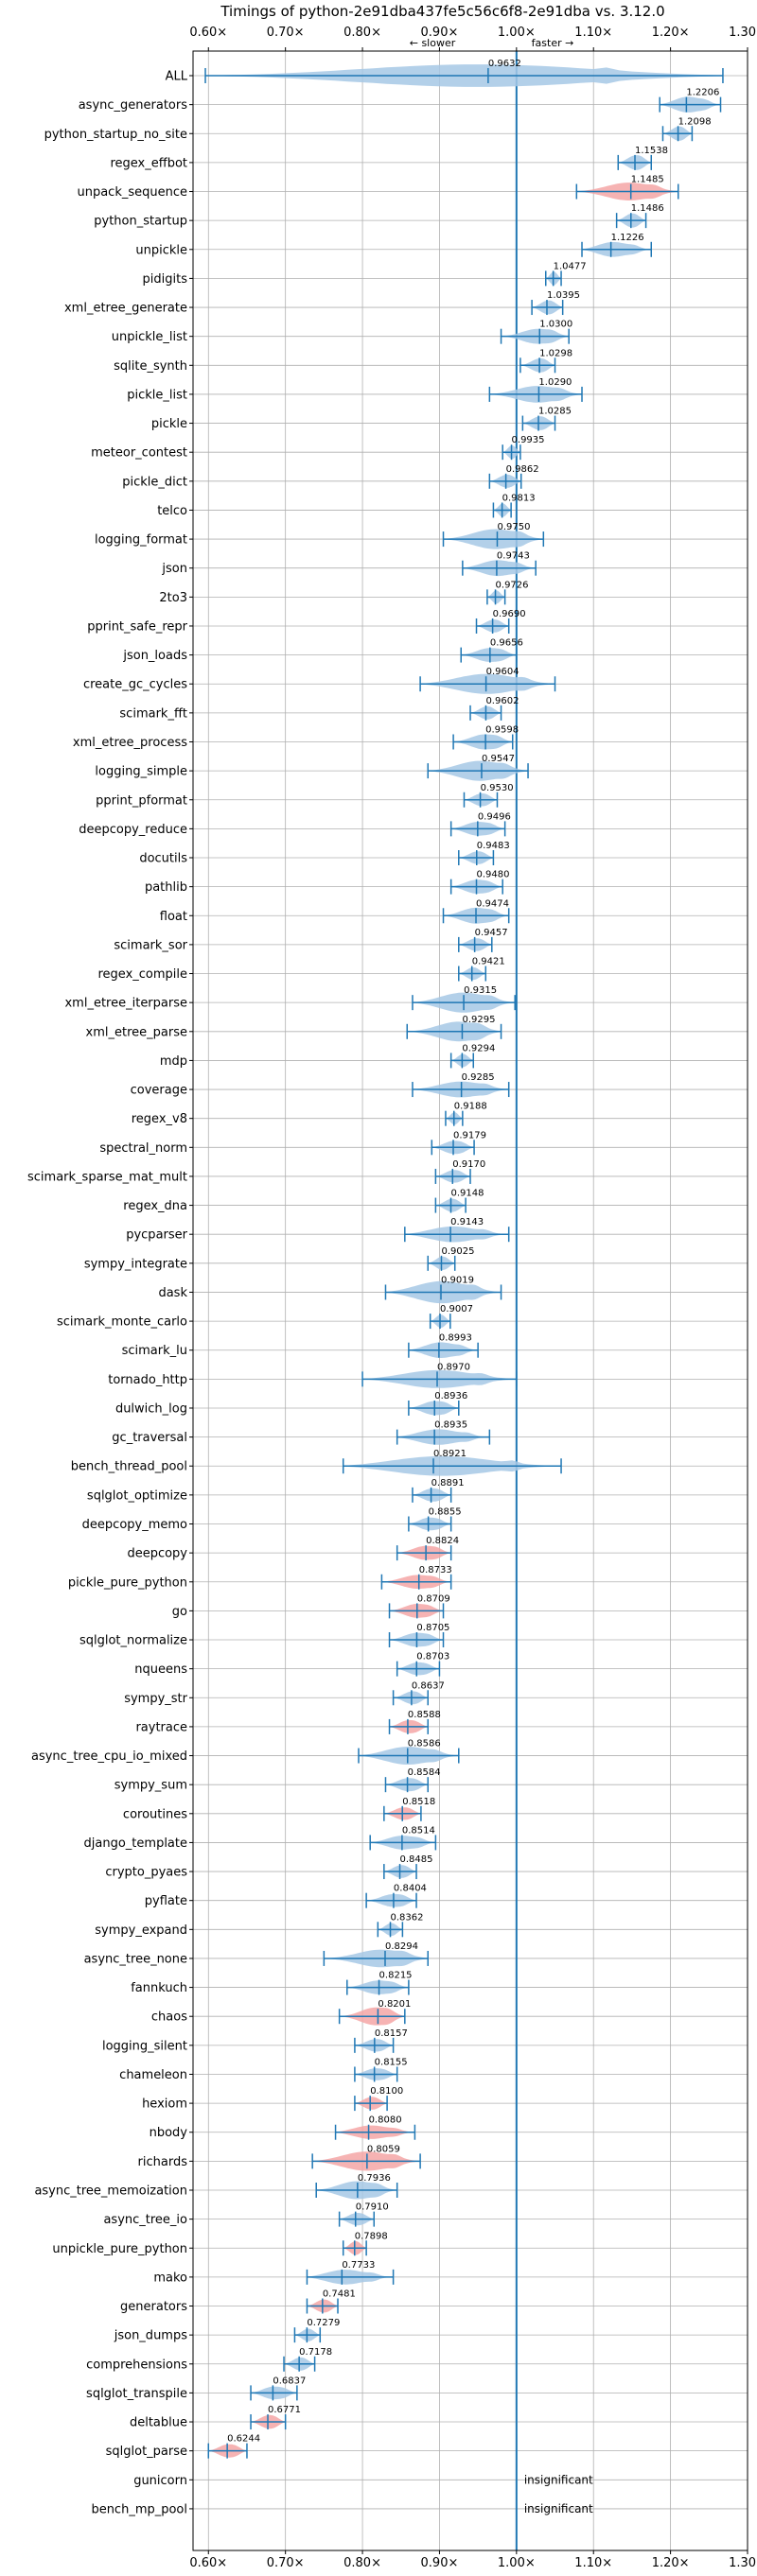  Describe the element at coordinates (517, 2563) in the screenshot. I see `x-tick-label-bottom: 1.00×` at that location.